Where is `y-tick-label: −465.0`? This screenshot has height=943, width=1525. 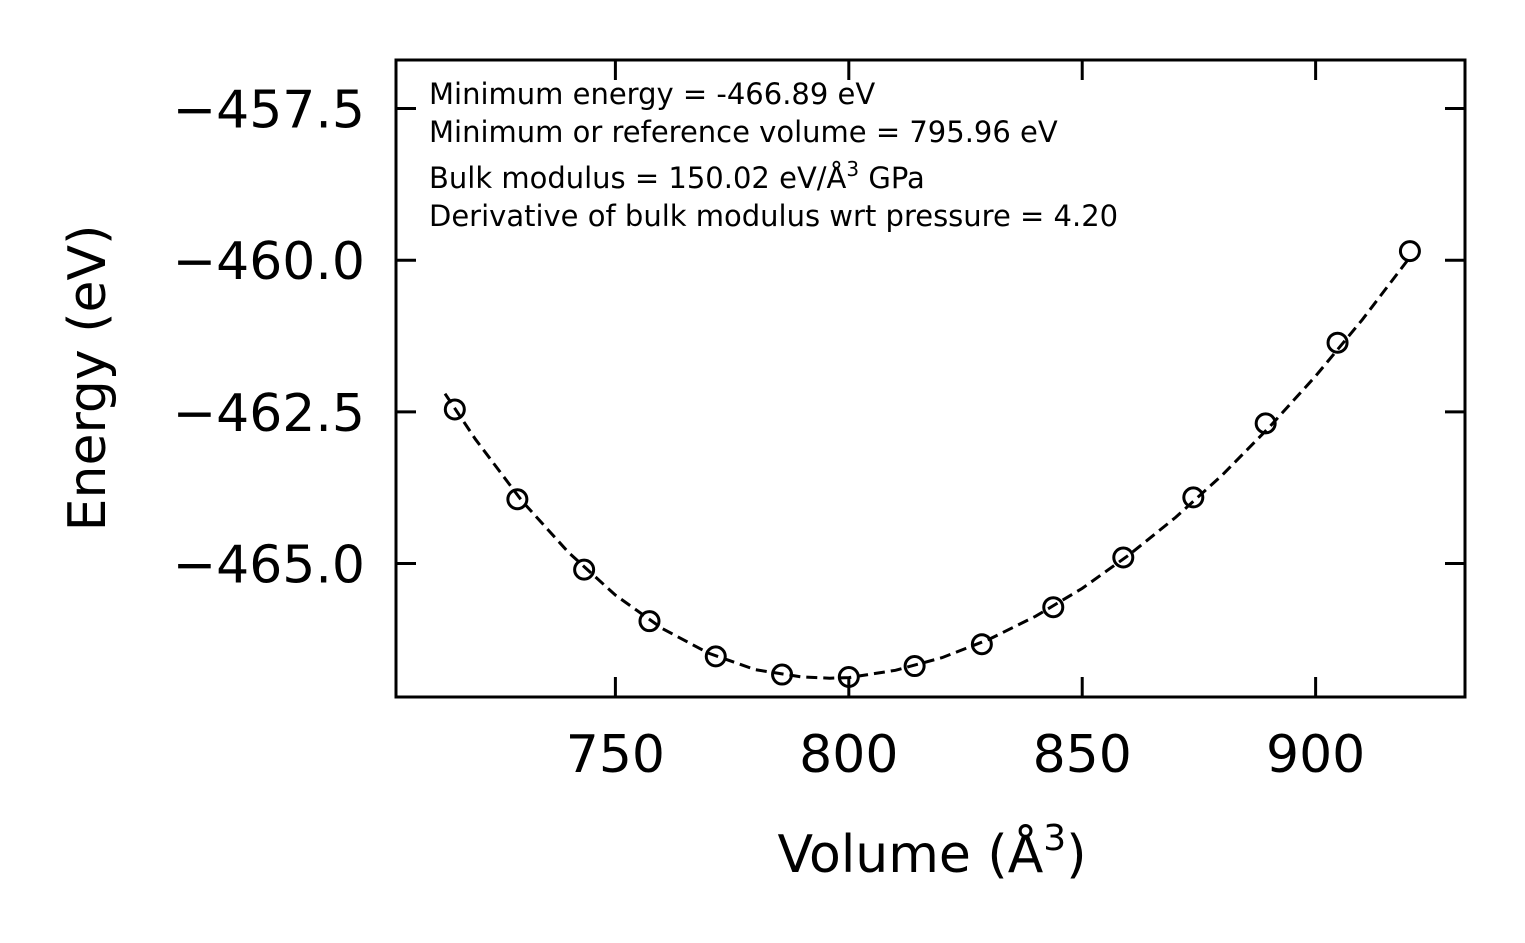 y-tick-label: −465.0 is located at coordinates (269, 566).